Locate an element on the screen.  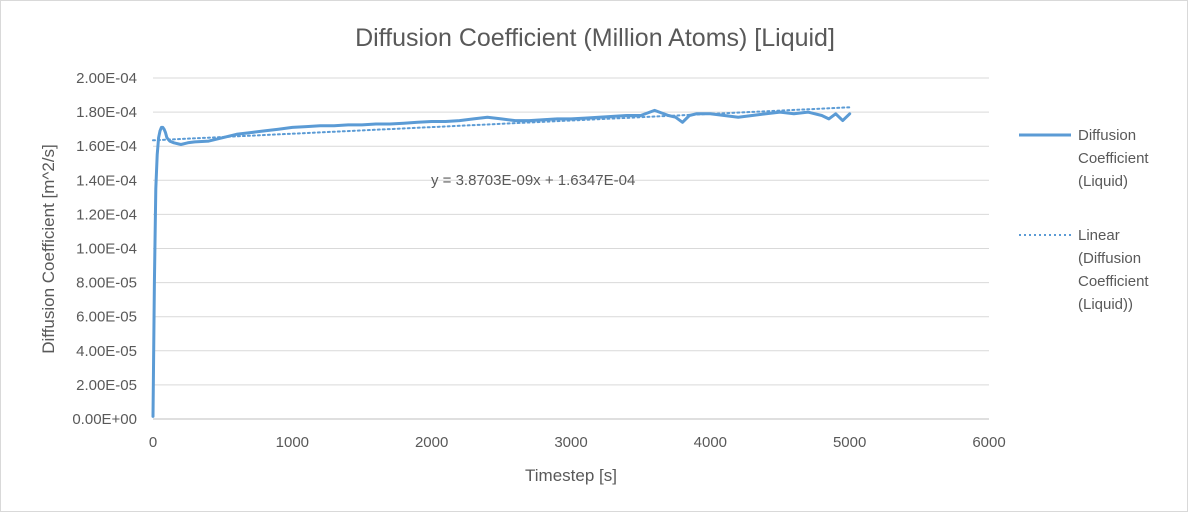
y-tick-label: 1.00E-04 is located at coordinates (106, 249).